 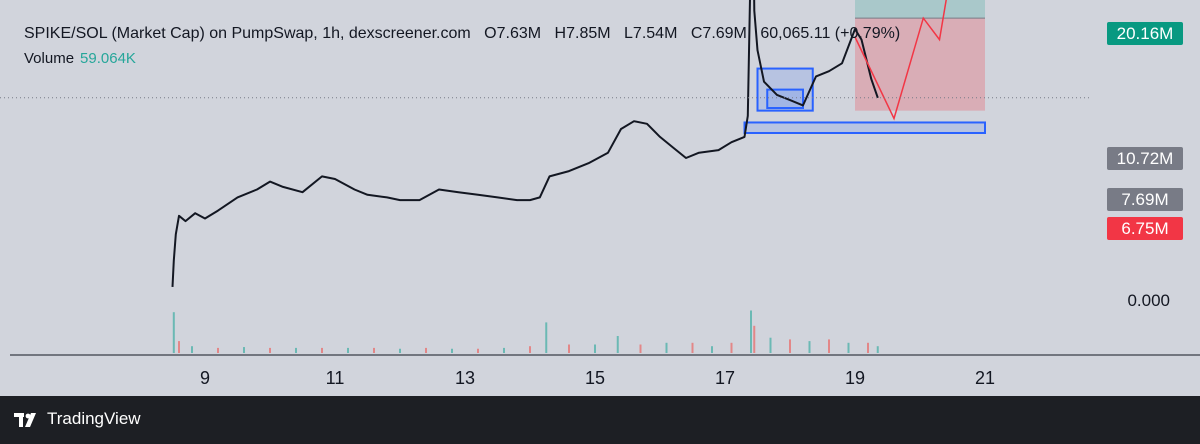 I want to click on time-axis-labels: 9 11 13 15 17 19 21, so click(x=597, y=378).